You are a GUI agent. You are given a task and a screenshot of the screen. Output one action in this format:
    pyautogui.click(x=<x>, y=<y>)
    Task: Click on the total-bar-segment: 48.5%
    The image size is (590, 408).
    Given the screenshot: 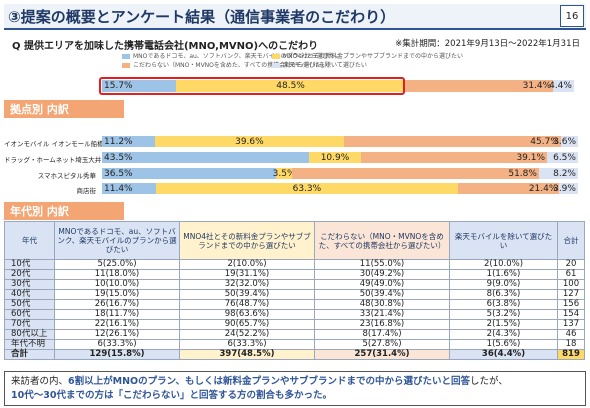 What is the action you would take?
    pyautogui.click(x=290, y=86)
    